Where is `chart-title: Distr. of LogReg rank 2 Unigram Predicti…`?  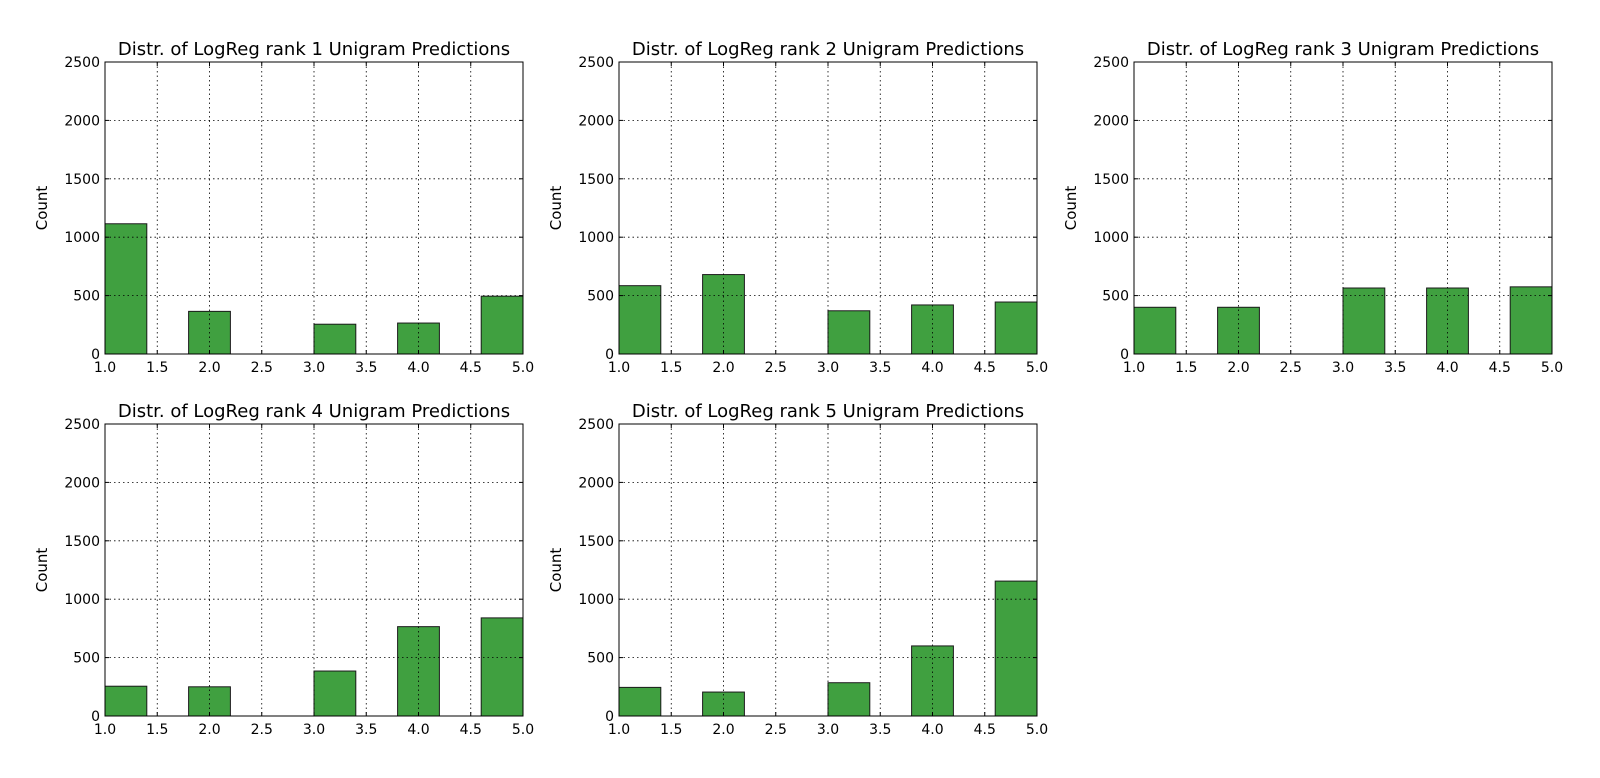
chart-title: Distr. of LogReg rank 2 Unigram Predicti… is located at coordinates (828, 49).